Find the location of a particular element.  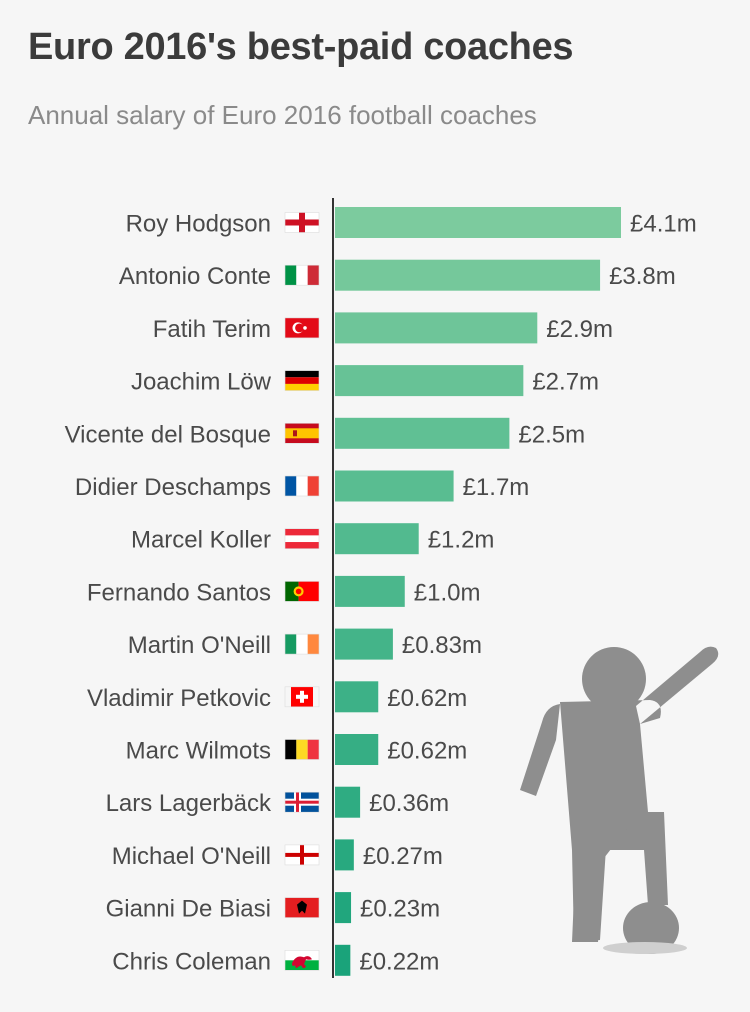

coach-row: Marc Wilmots £0.62m is located at coordinates (296, 749).